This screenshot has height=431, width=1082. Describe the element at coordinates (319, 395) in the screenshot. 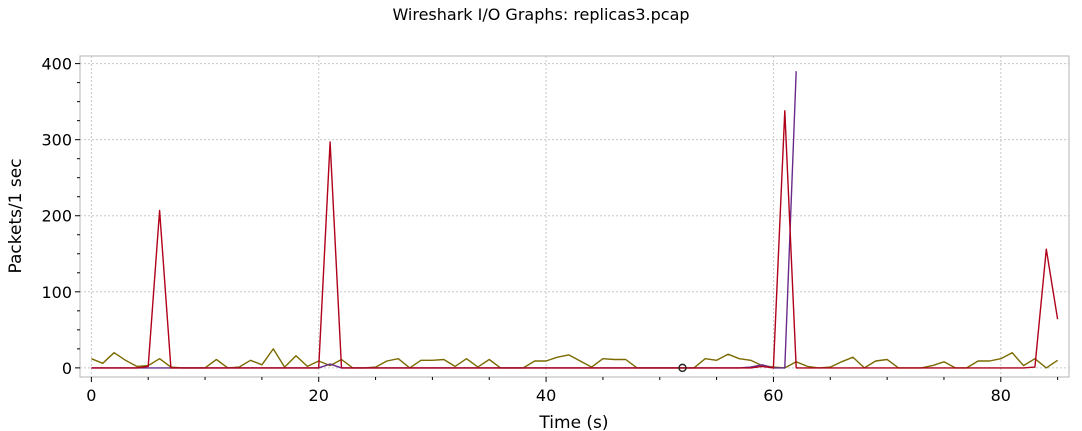

I see `x-tick-label: 20` at that location.